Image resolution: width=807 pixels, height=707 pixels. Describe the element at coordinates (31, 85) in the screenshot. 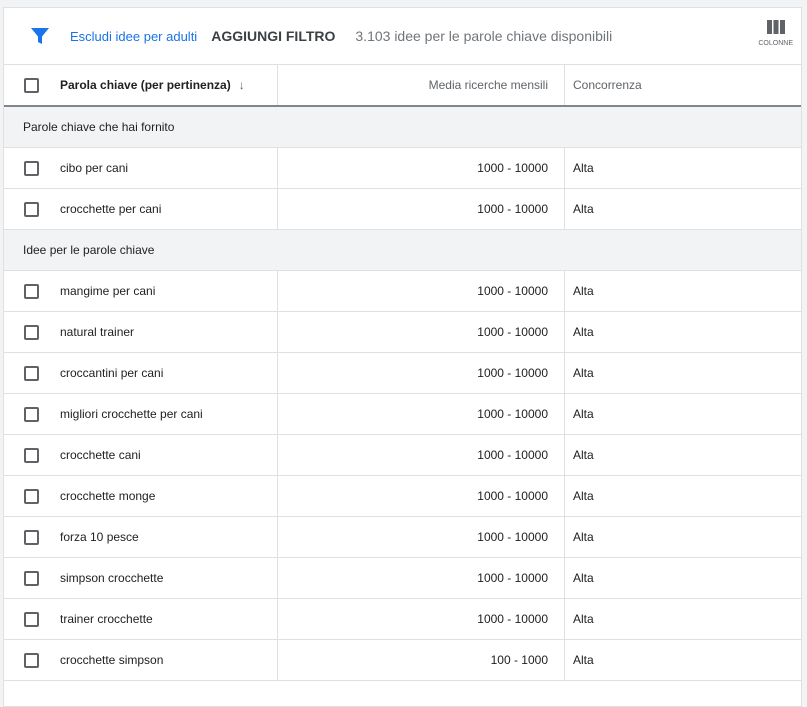

I see `select-all-checkbox` at that location.